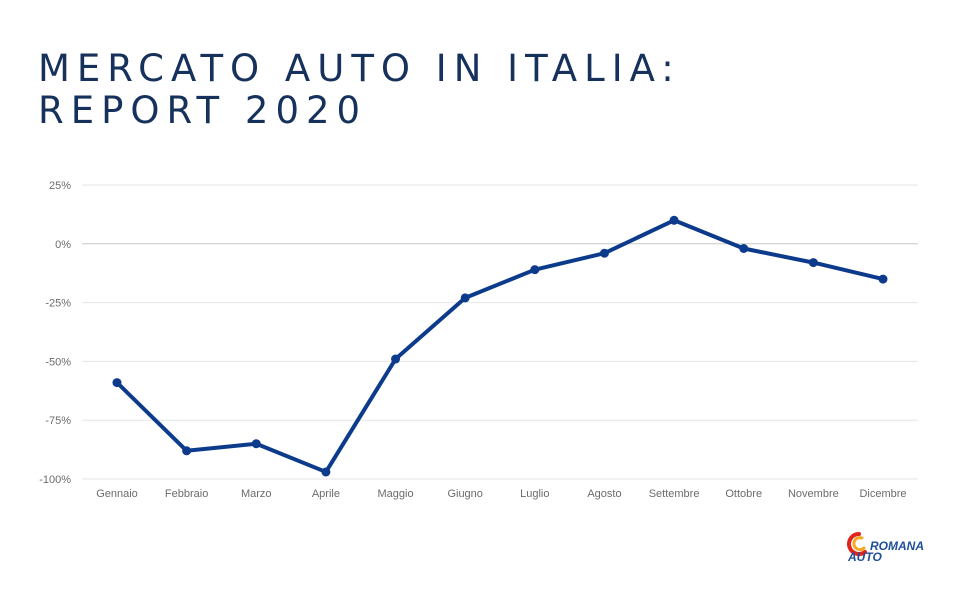 This screenshot has height=594, width=965. I want to click on x-tick-label: Dicembre, so click(882, 494).